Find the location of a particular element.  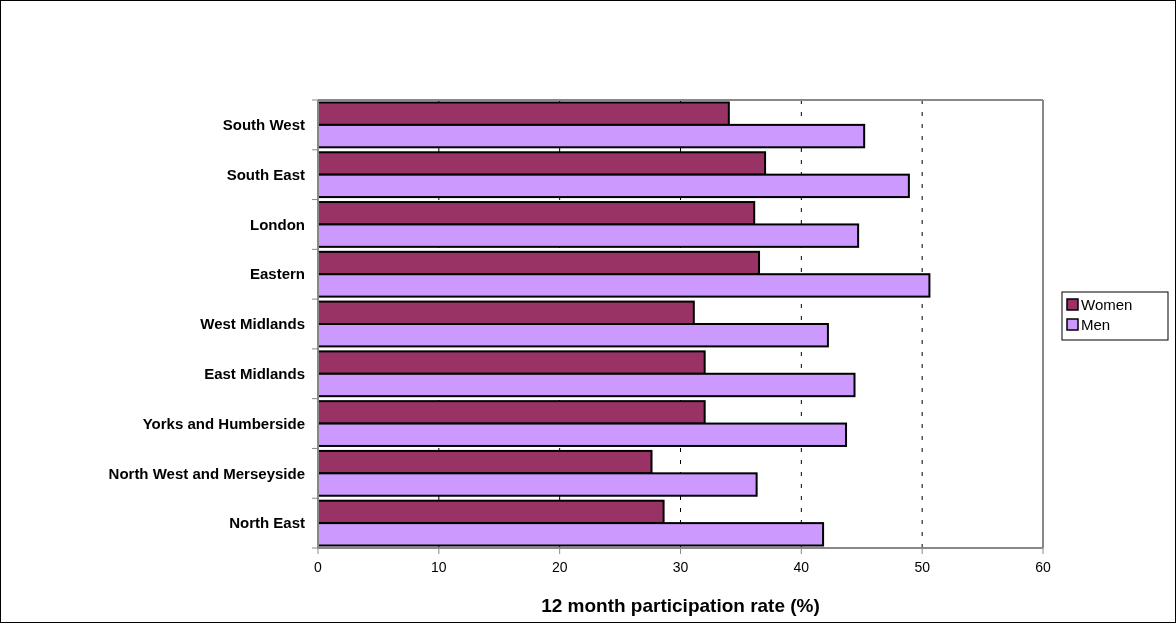

y-tick-label: Yorks and Humberside is located at coordinates (223, 423).